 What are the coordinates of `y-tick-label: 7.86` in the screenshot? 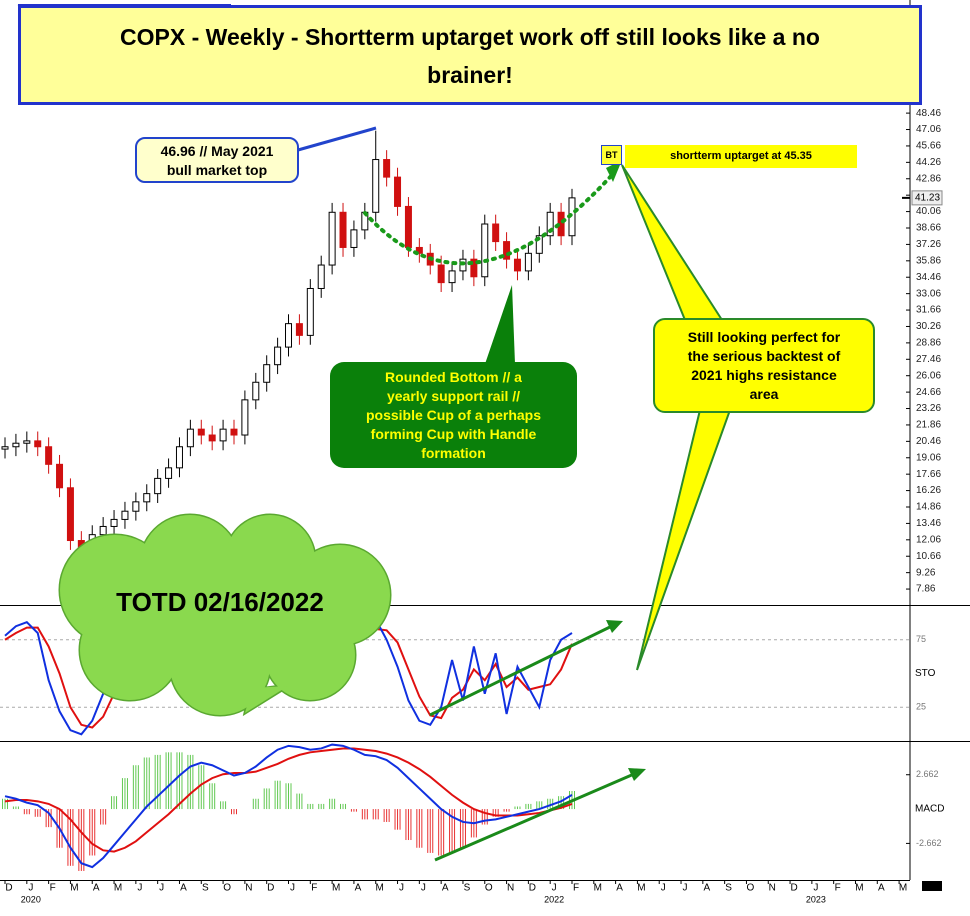 It's located at (926, 589).